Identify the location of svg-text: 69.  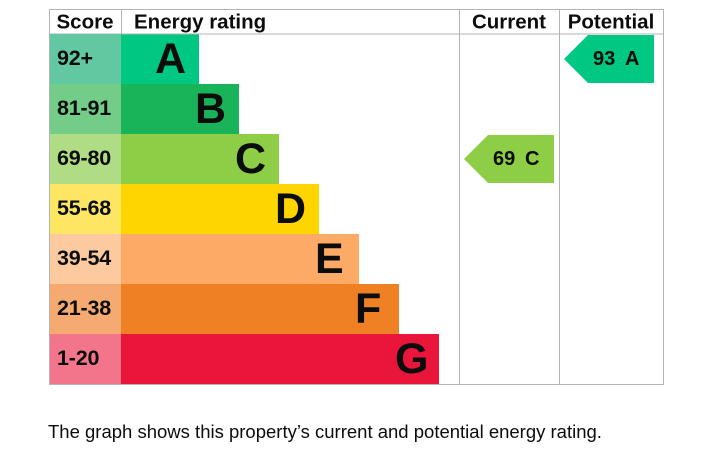
(504, 159).